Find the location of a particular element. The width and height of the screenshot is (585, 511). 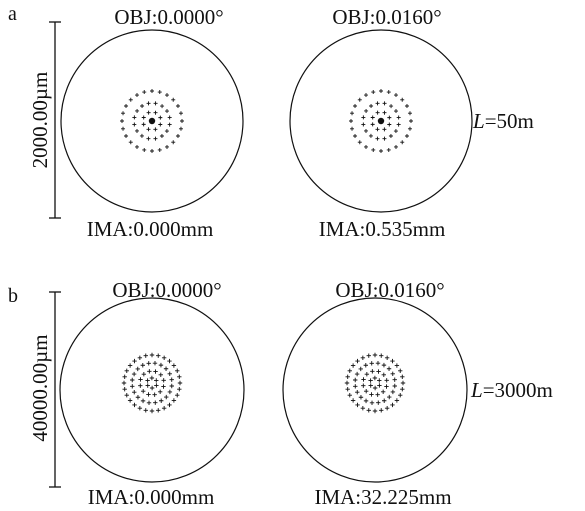

panel-b-spot-2-ima-label: IMA:32.225mm is located at coordinates (382, 497).